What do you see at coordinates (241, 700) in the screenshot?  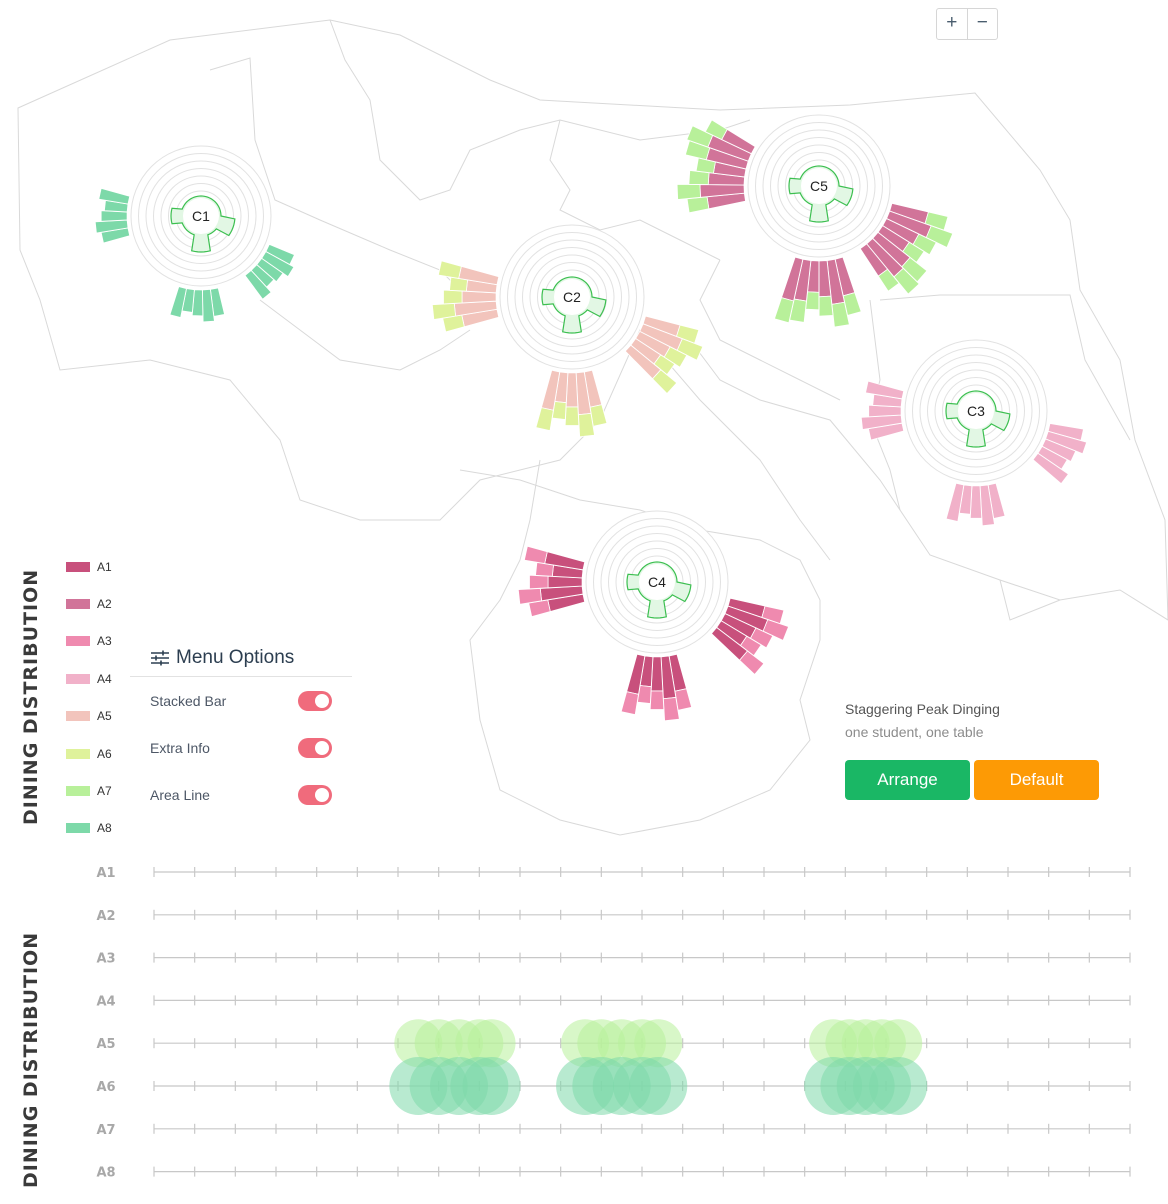 I see `menu-option-stacked-bar: Stacked Bar` at bounding box center [241, 700].